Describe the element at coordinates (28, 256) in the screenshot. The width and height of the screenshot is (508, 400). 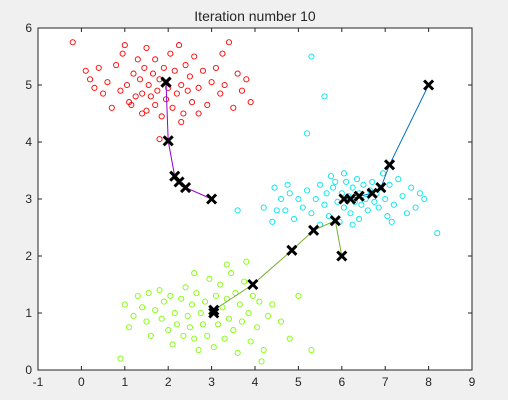
I see `y-tick-label: 2` at that location.